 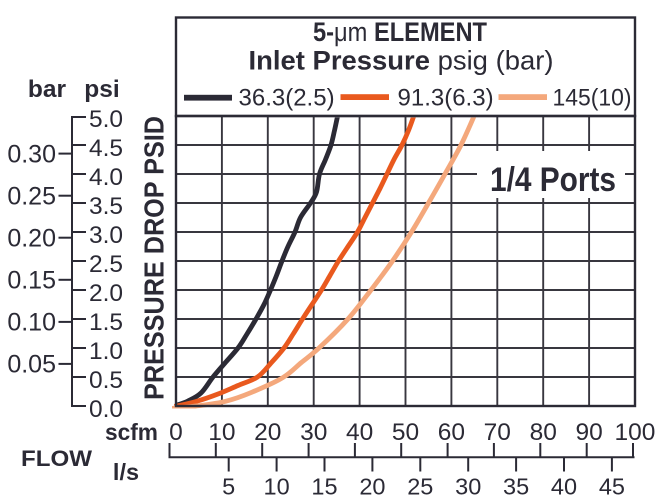 I want to click on svg-text: 5, so click(x=228, y=487).